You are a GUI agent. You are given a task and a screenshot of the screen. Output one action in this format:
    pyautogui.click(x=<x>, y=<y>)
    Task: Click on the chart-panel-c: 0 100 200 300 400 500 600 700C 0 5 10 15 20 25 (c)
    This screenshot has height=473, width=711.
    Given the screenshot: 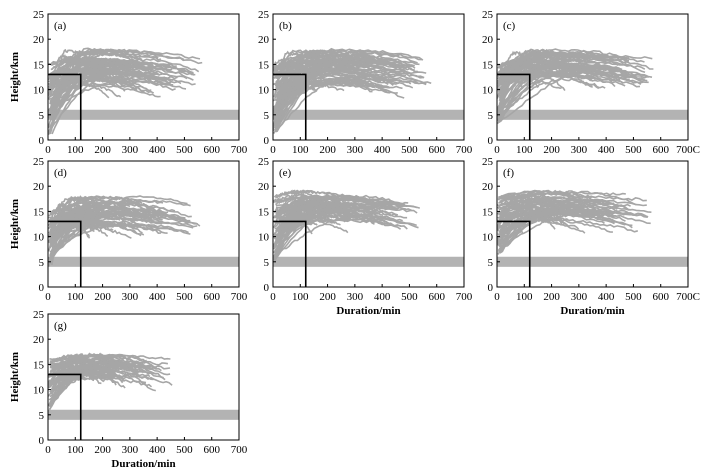 What is the action you would take?
    pyautogui.click(x=591, y=82)
    